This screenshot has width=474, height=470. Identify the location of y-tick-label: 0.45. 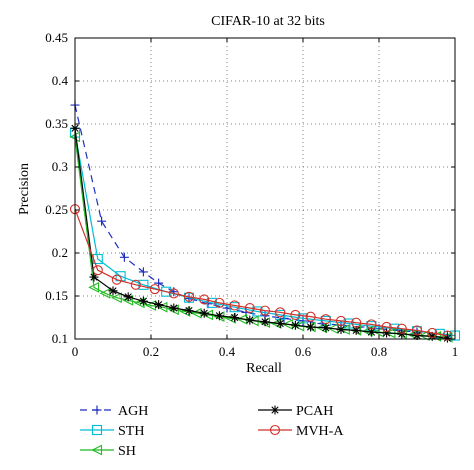
(56, 37).